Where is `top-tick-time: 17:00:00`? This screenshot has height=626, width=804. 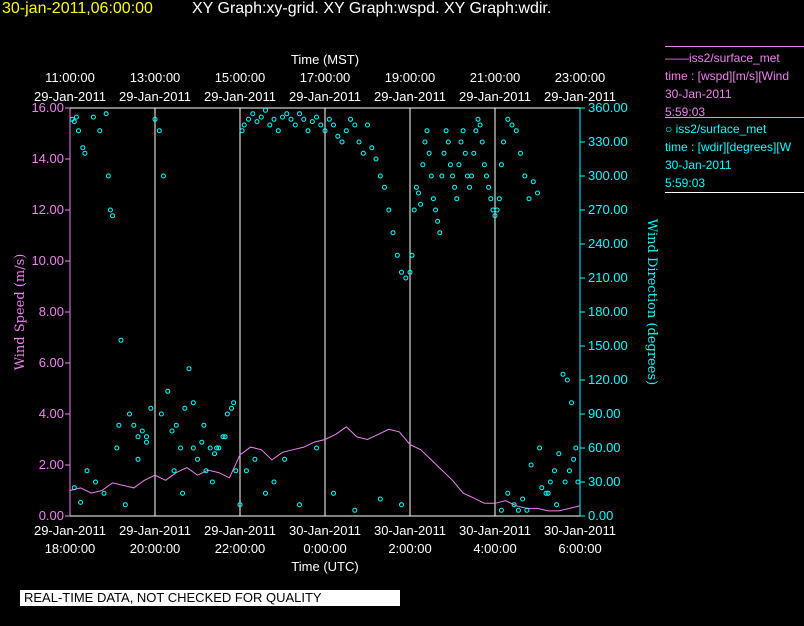
top-tick-time: 17:00:00 is located at coordinates (325, 77).